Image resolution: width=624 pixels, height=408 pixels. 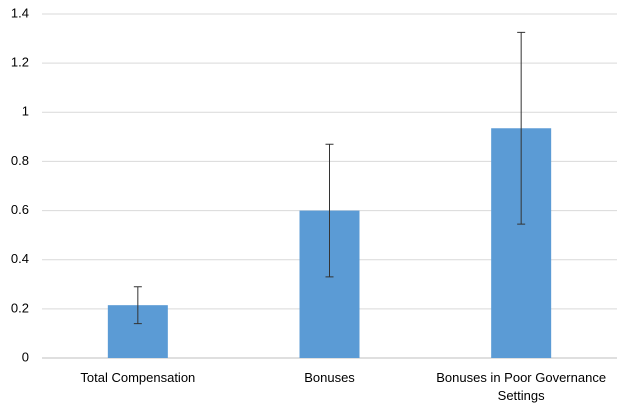 What do you see at coordinates (20, 12) in the screenshot?
I see `y-tick-label: 1.4` at bounding box center [20, 12].